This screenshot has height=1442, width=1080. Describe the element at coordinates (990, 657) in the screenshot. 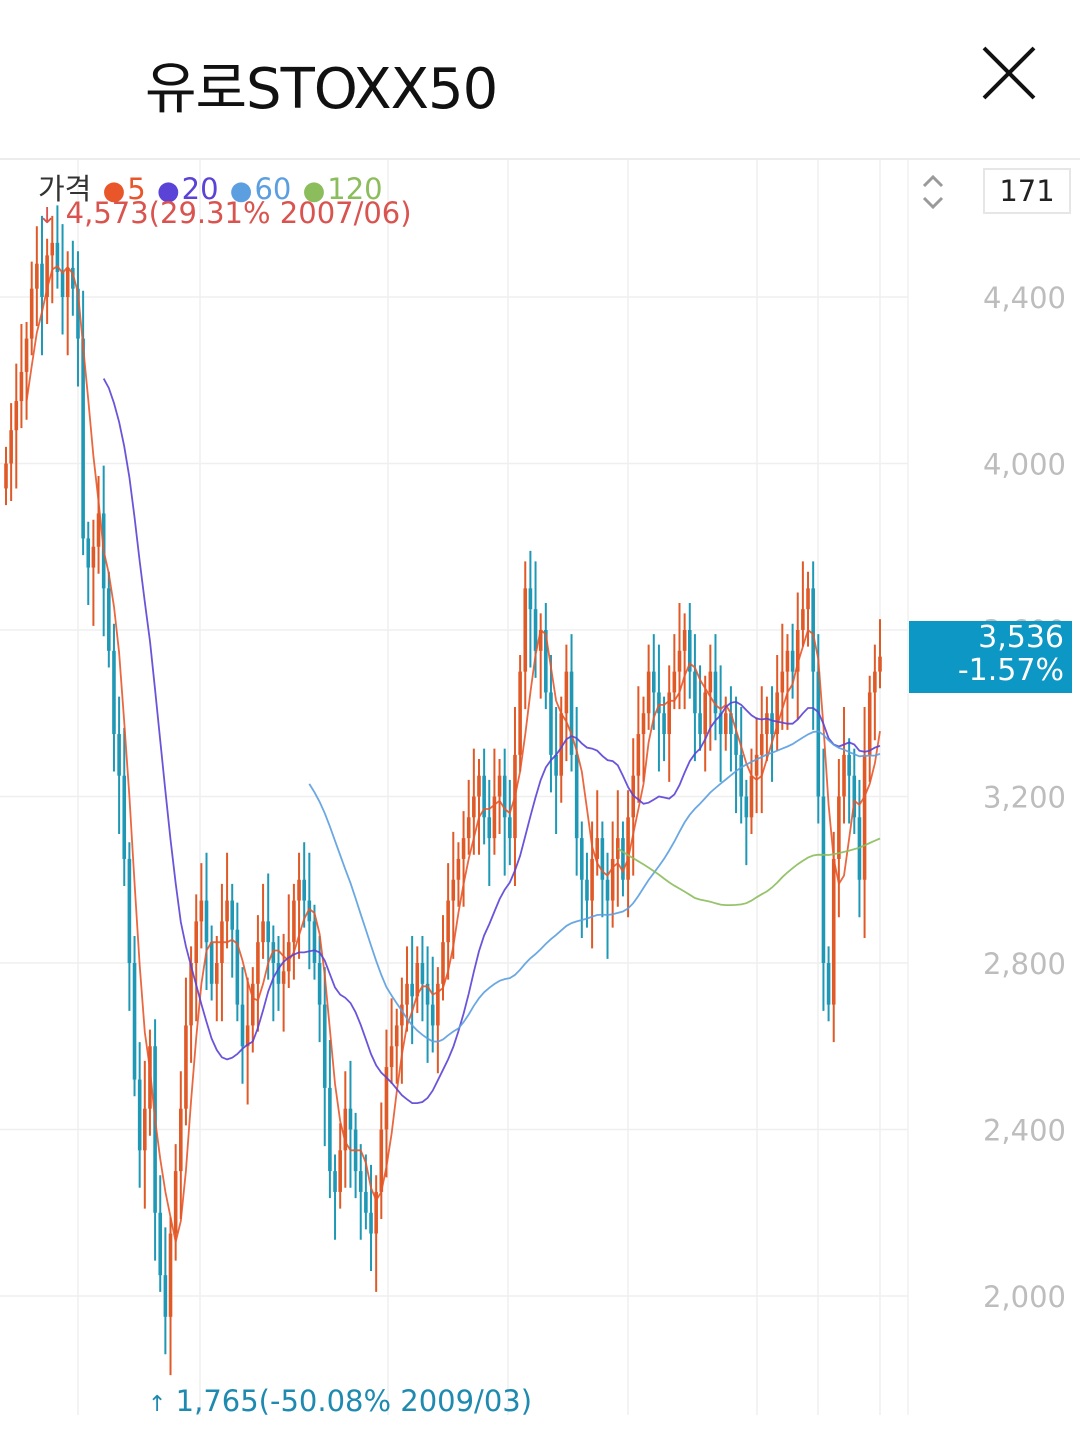

I see `current-price-badge: 3,536 -1.57%` at that location.